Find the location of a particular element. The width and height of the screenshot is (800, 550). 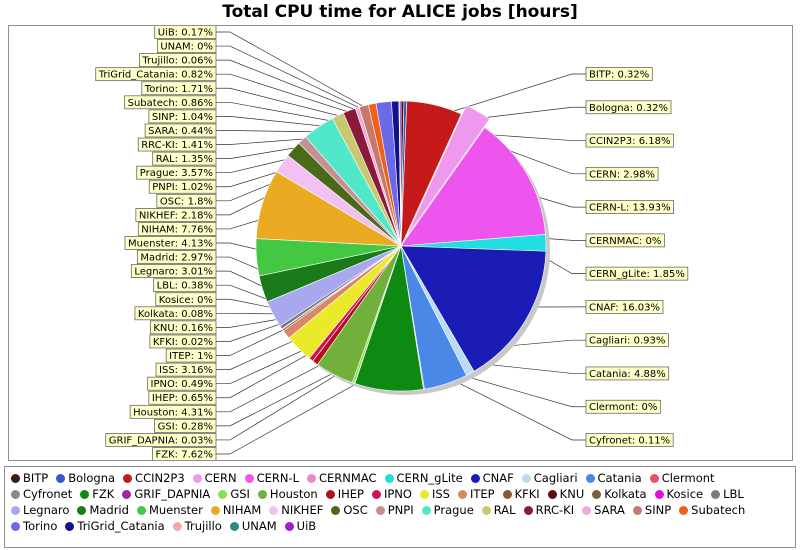

slice-label-niham: NIHAM: 7.76% is located at coordinates (177, 229).